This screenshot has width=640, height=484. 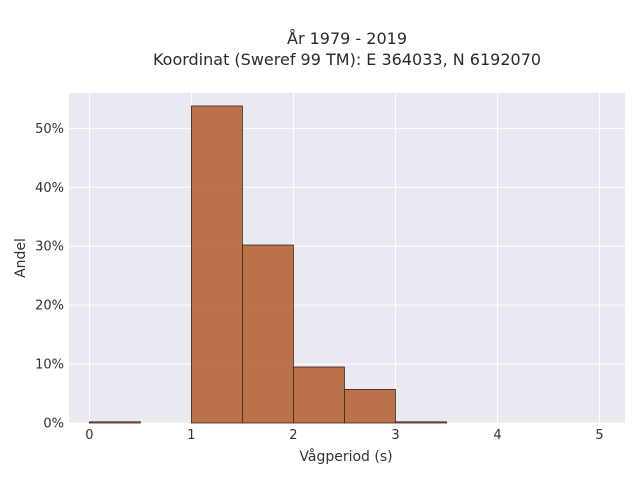 I want to click on x-tick-label: 5, so click(x=599, y=435).